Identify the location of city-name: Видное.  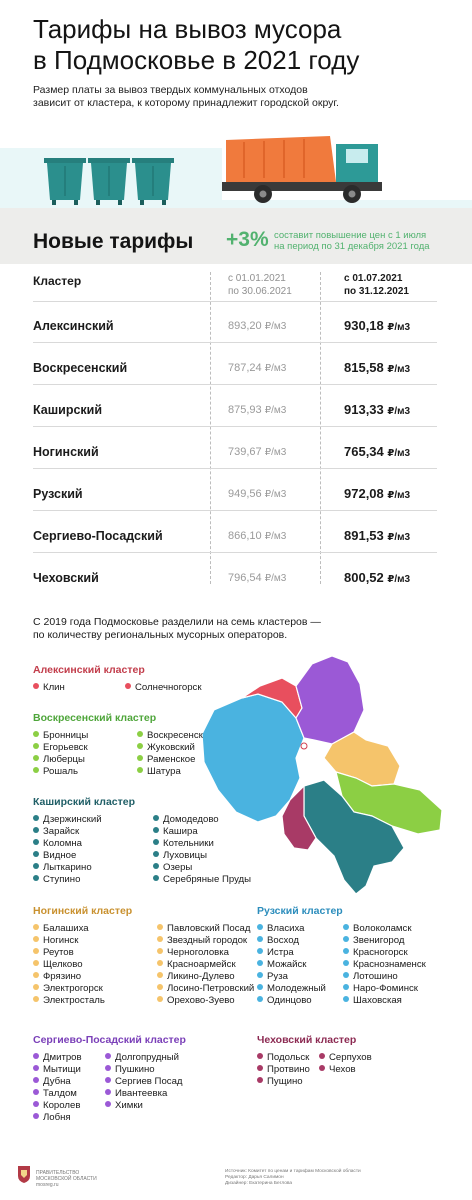
(60, 855).